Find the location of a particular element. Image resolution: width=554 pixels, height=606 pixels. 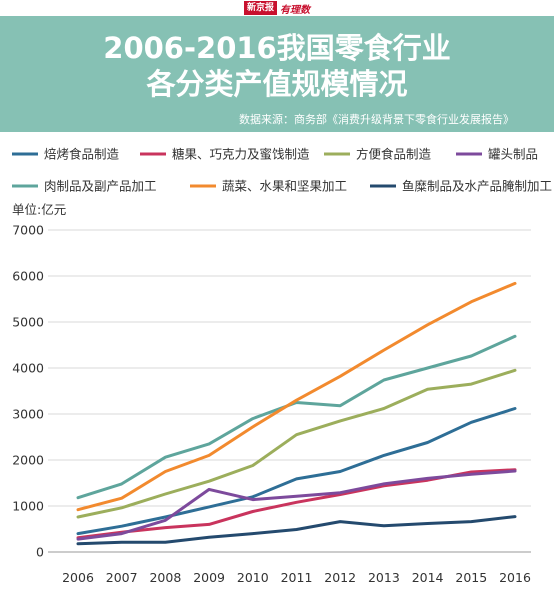

y-tick-label-1000: 1000 is located at coordinates (28, 506).